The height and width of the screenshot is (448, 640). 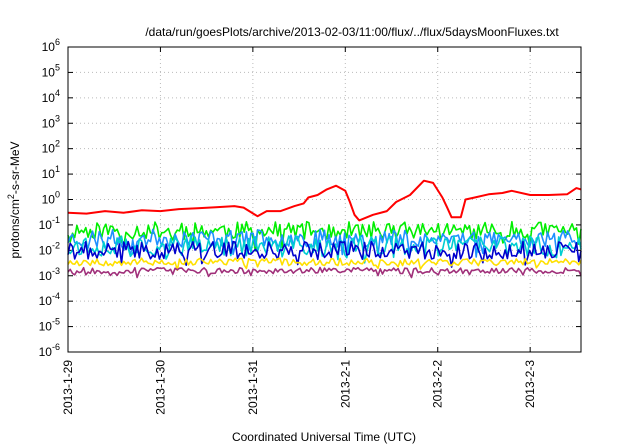 I want to click on y-tick-label: 10⁻³, so click(x=49, y=274).